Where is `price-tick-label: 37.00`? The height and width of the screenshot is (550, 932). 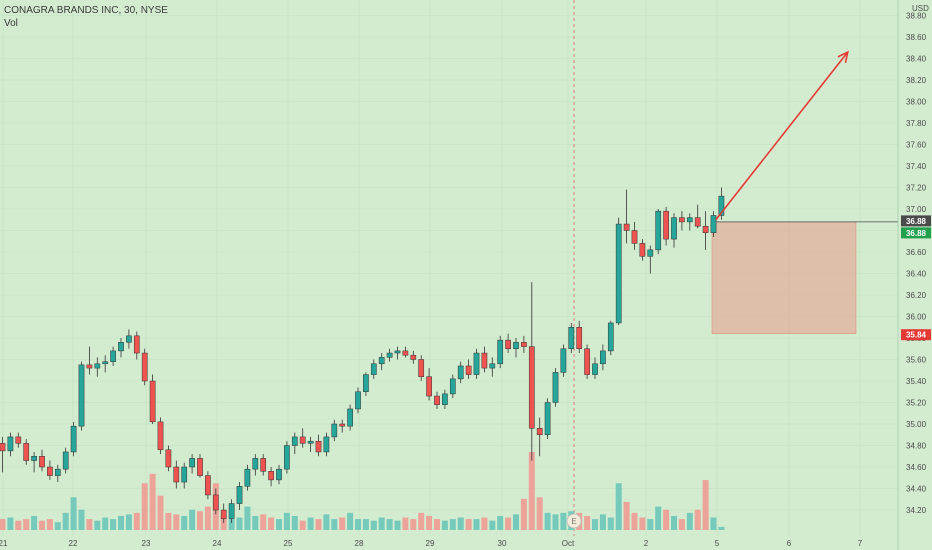 price-tick-label: 37.00 is located at coordinates (916, 209).